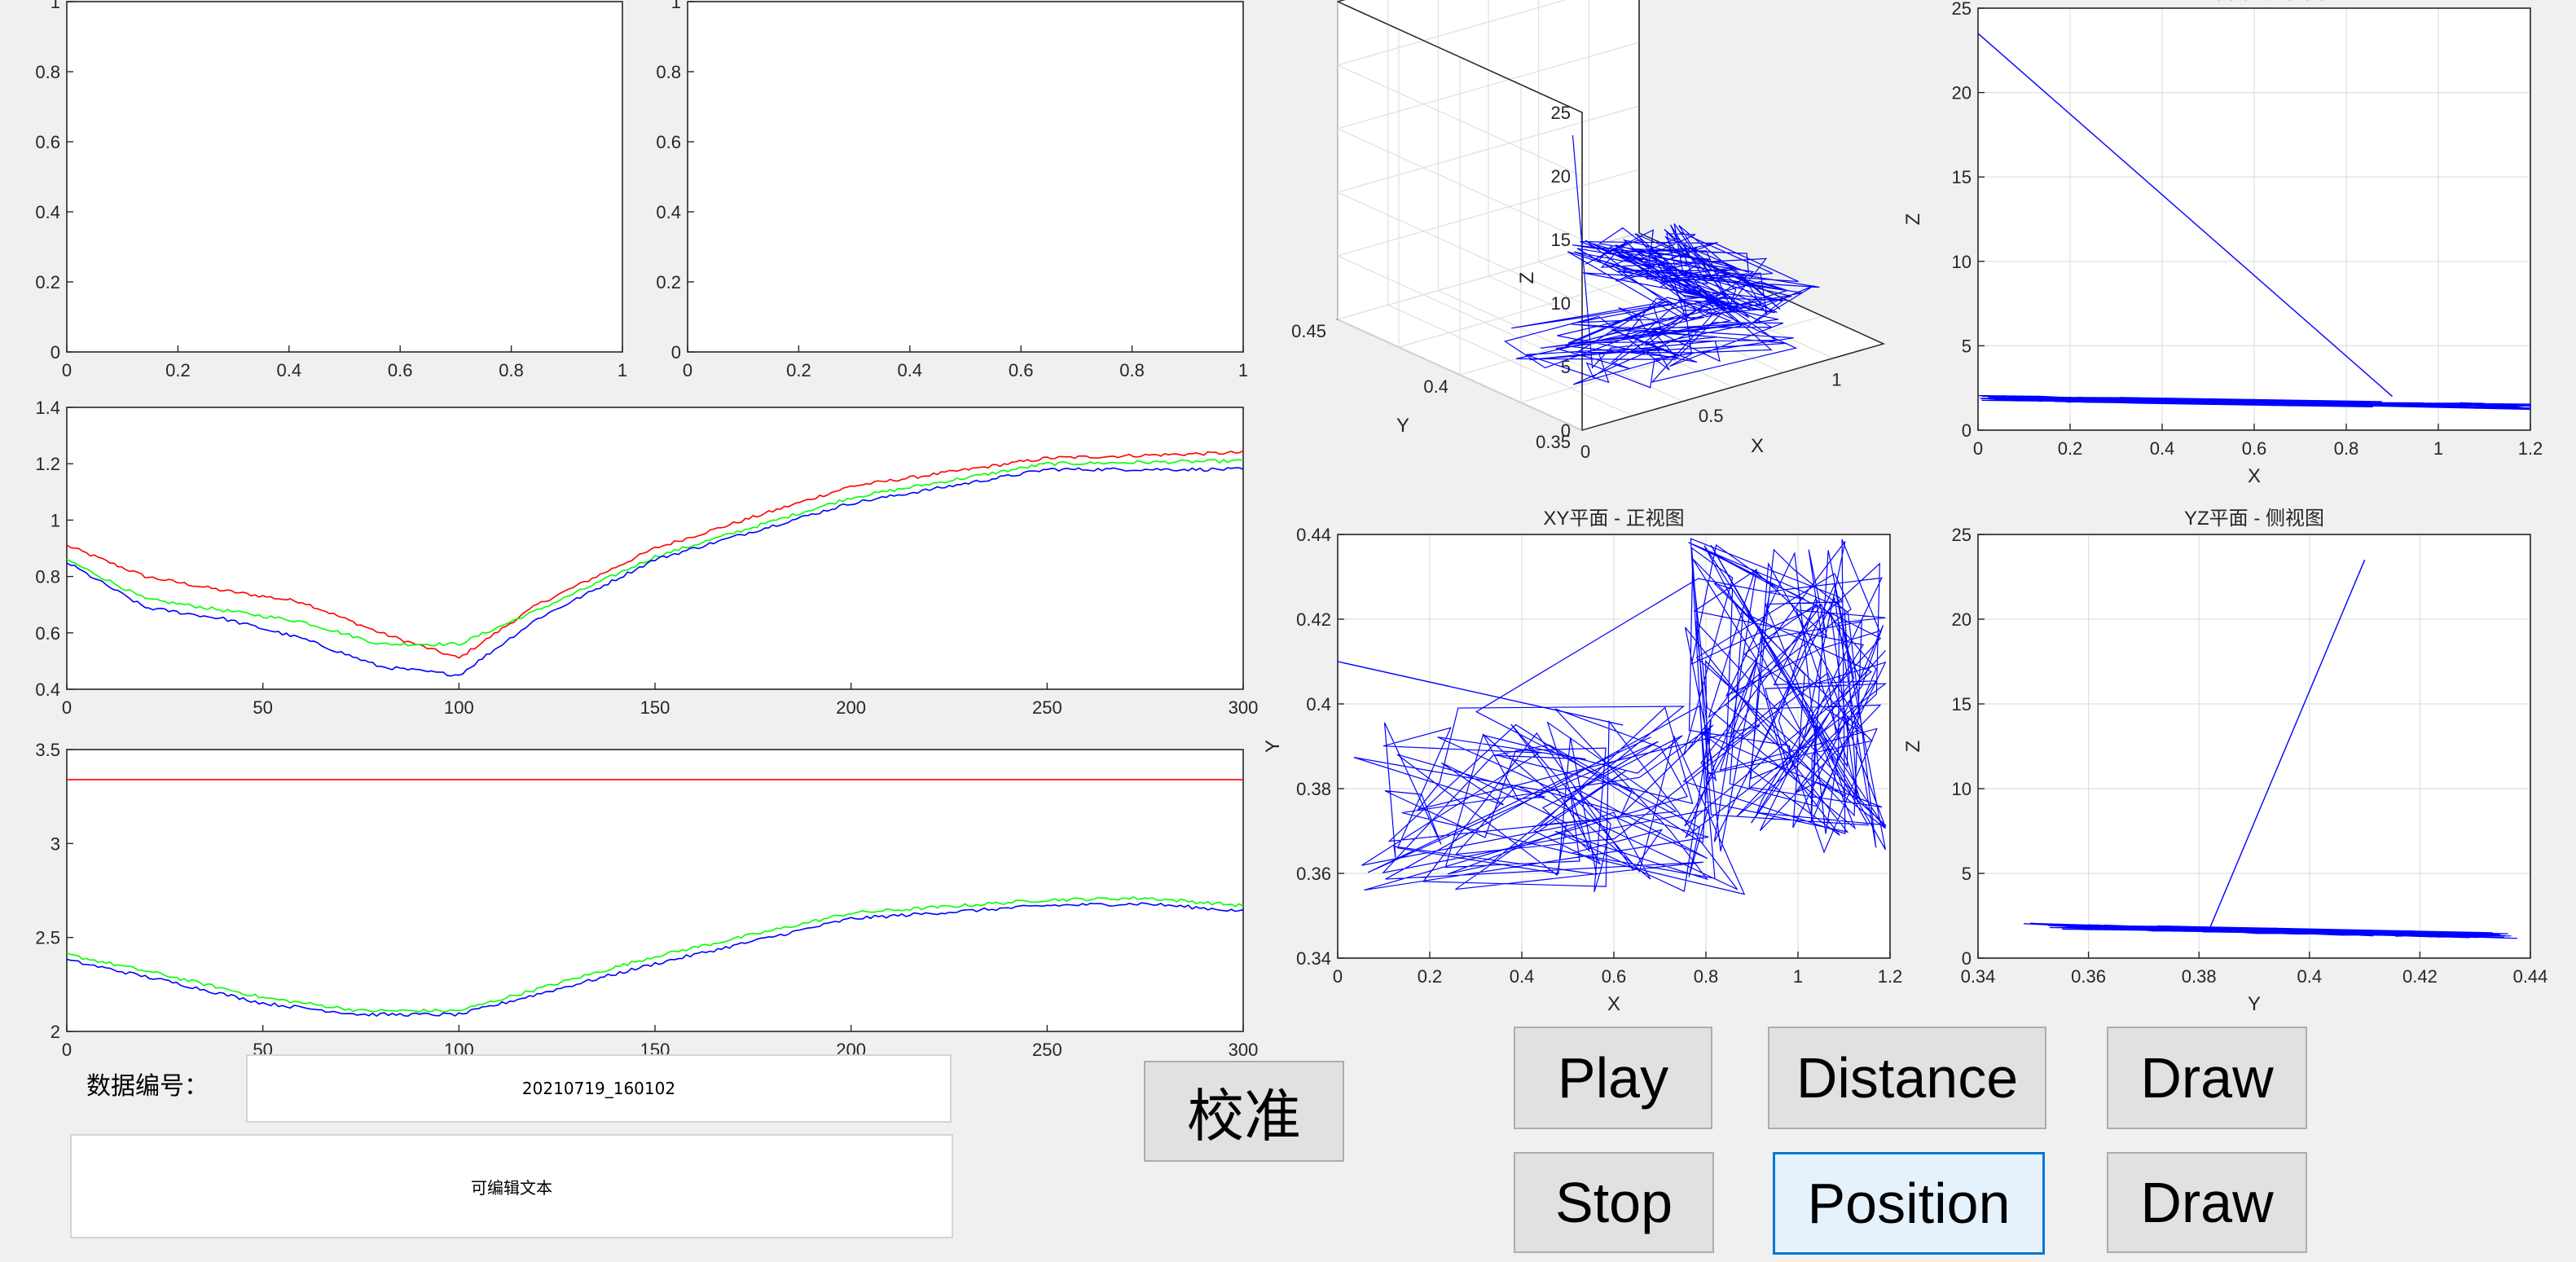 This screenshot has height=1262, width=2576. Describe the element at coordinates (511, 370) in the screenshot. I see `empty1-xtick-label: 0.8` at that location.